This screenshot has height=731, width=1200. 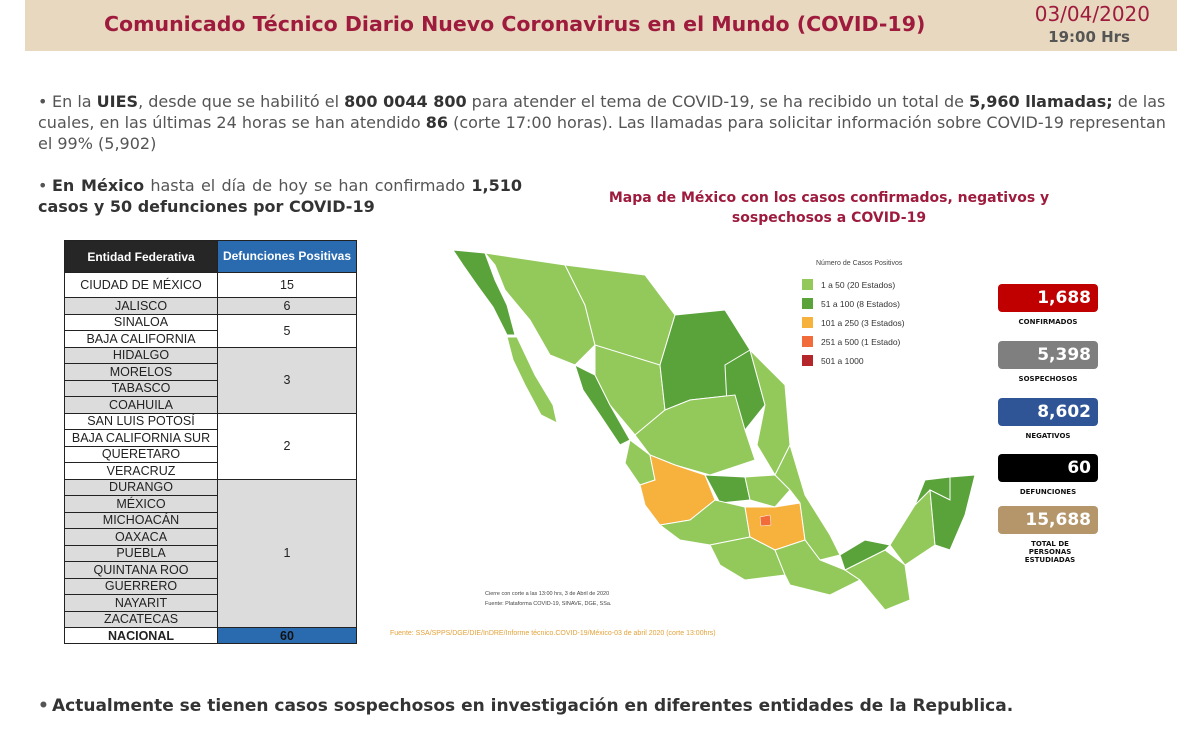 I want to click on header-band, so click(x=601, y=25).